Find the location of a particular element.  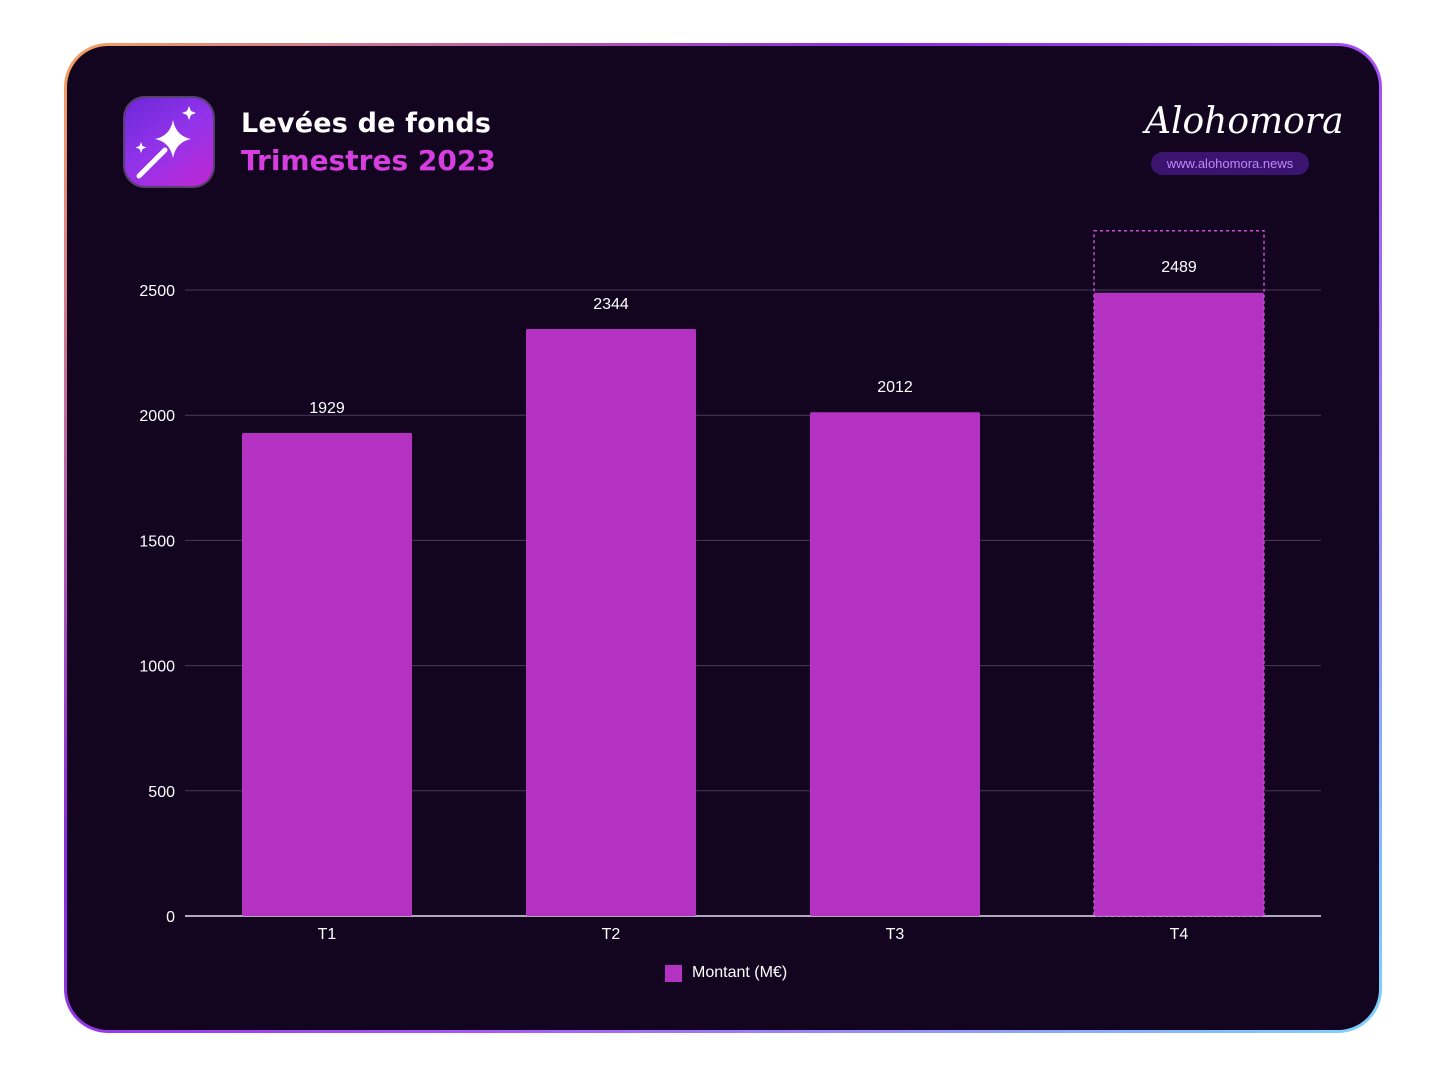

brand: Alohomora www.alohomora.news is located at coordinates (1244, 138).